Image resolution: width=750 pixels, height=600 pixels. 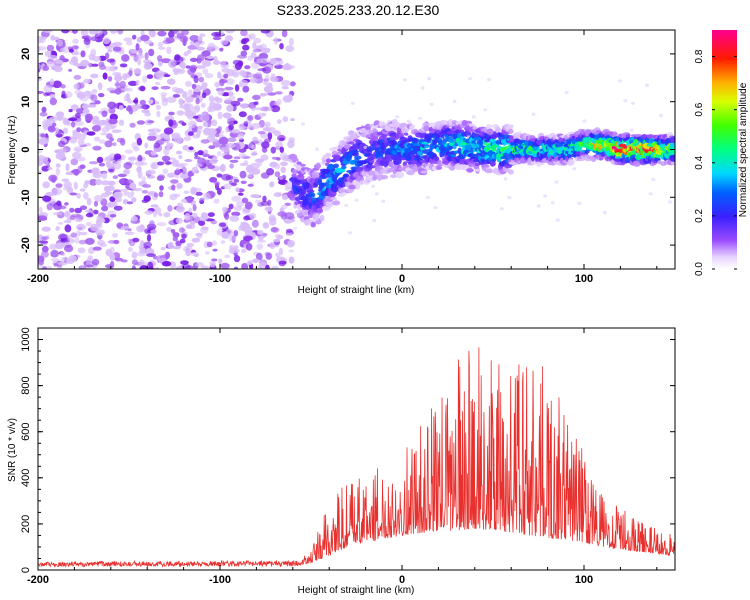 I want to click on y-tick-label: 20, so click(x=26, y=54).